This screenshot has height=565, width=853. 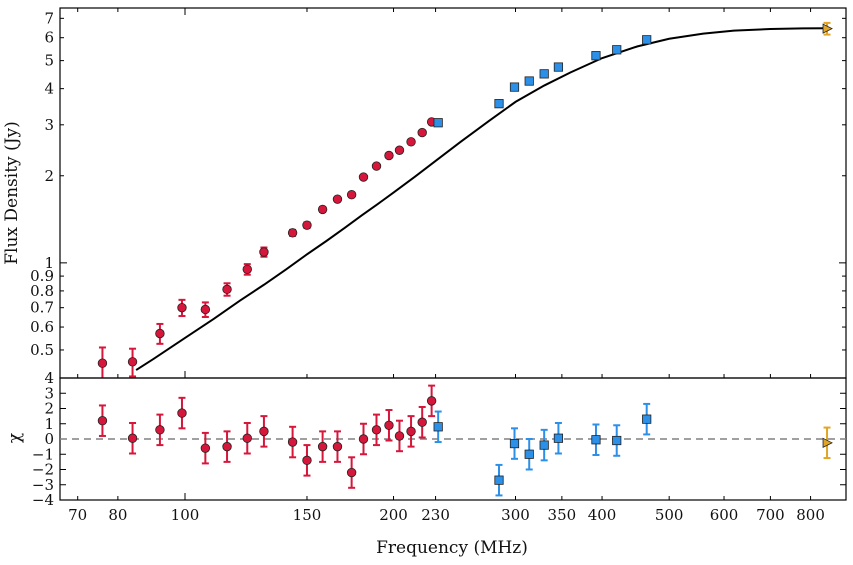 What do you see at coordinates (49, 263) in the screenshot?
I see `top-y-tick-label: 1` at bounding box center [49, 263].